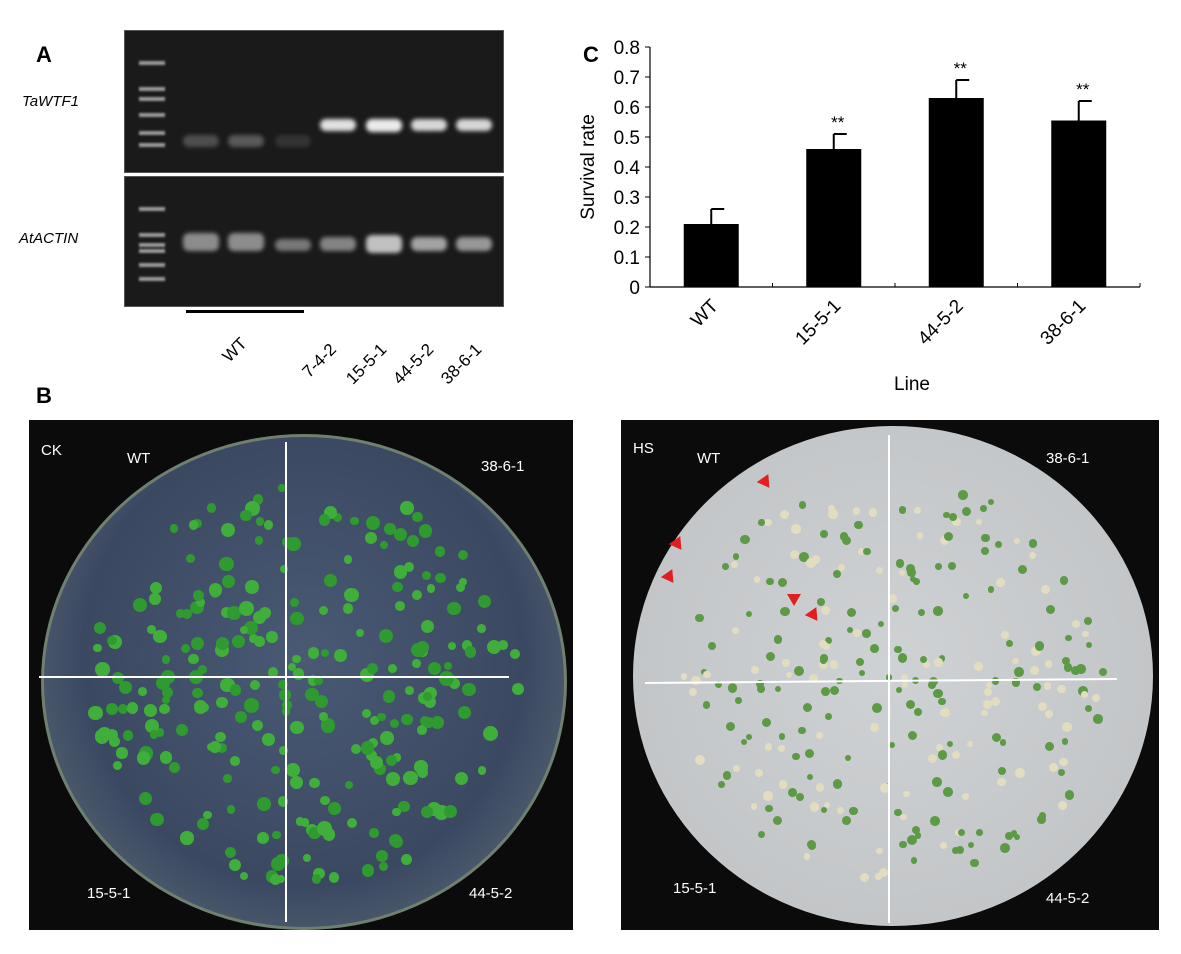 This screenshot has height=954, width=1181. What do you see at coordinates (44, 395) in the screenshot?
I see `panel-label-b: B` at bounding box center [44, 395].